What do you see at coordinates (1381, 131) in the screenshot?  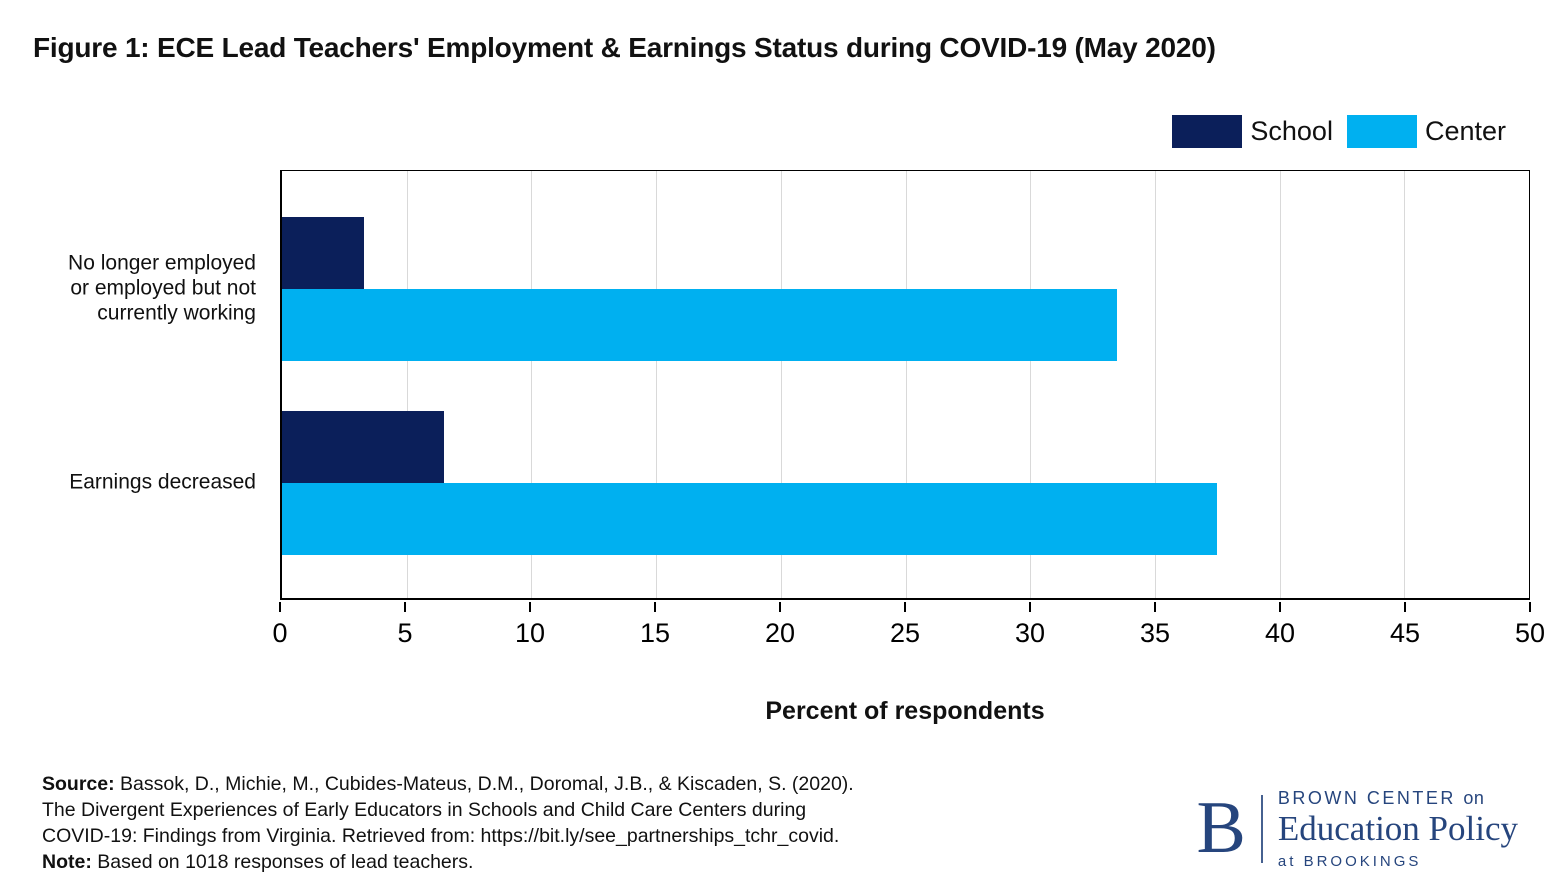 I see `center-color-swatch` at bounding box center [1381, 131].